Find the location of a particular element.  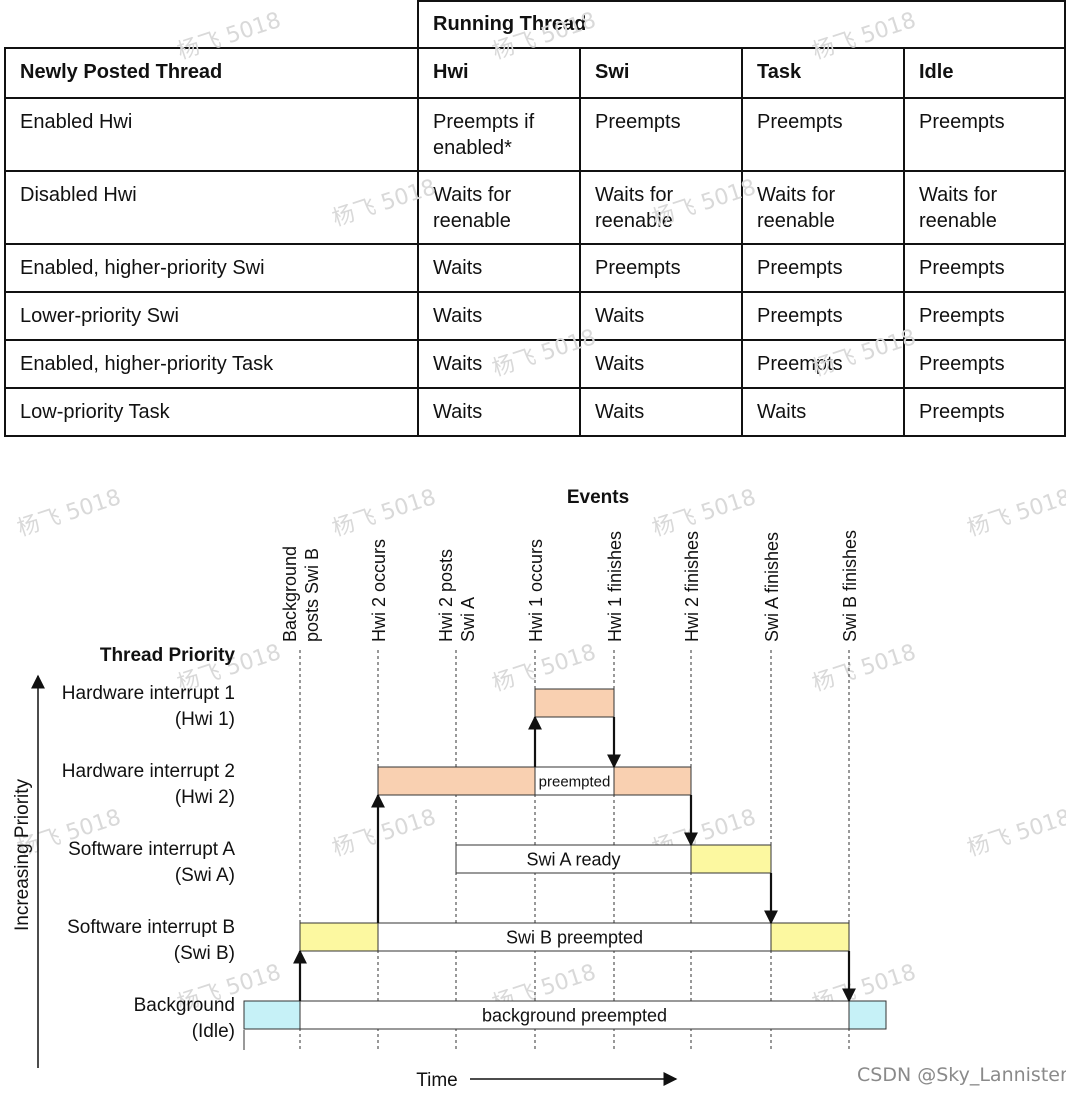

segment-label: background preempted is located at coordinates (574, 1015).